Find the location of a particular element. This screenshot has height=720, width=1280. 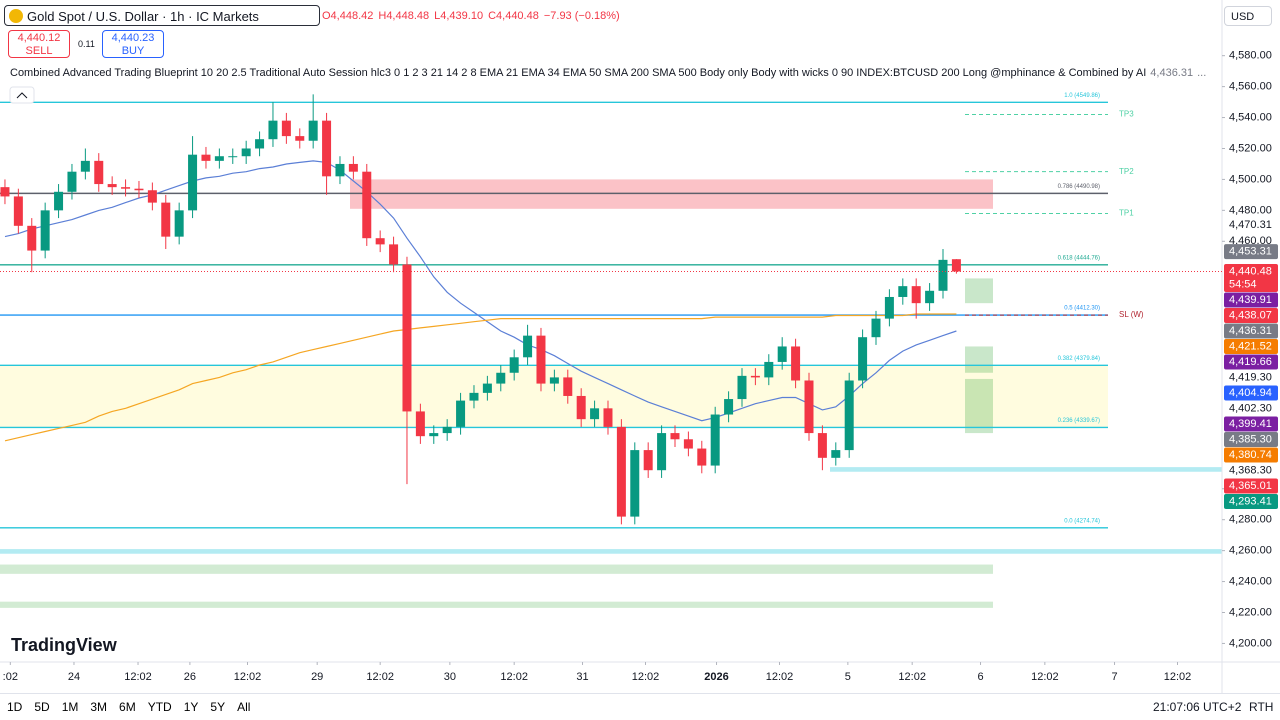

session: RTH is located at coordinates (1261, 707).